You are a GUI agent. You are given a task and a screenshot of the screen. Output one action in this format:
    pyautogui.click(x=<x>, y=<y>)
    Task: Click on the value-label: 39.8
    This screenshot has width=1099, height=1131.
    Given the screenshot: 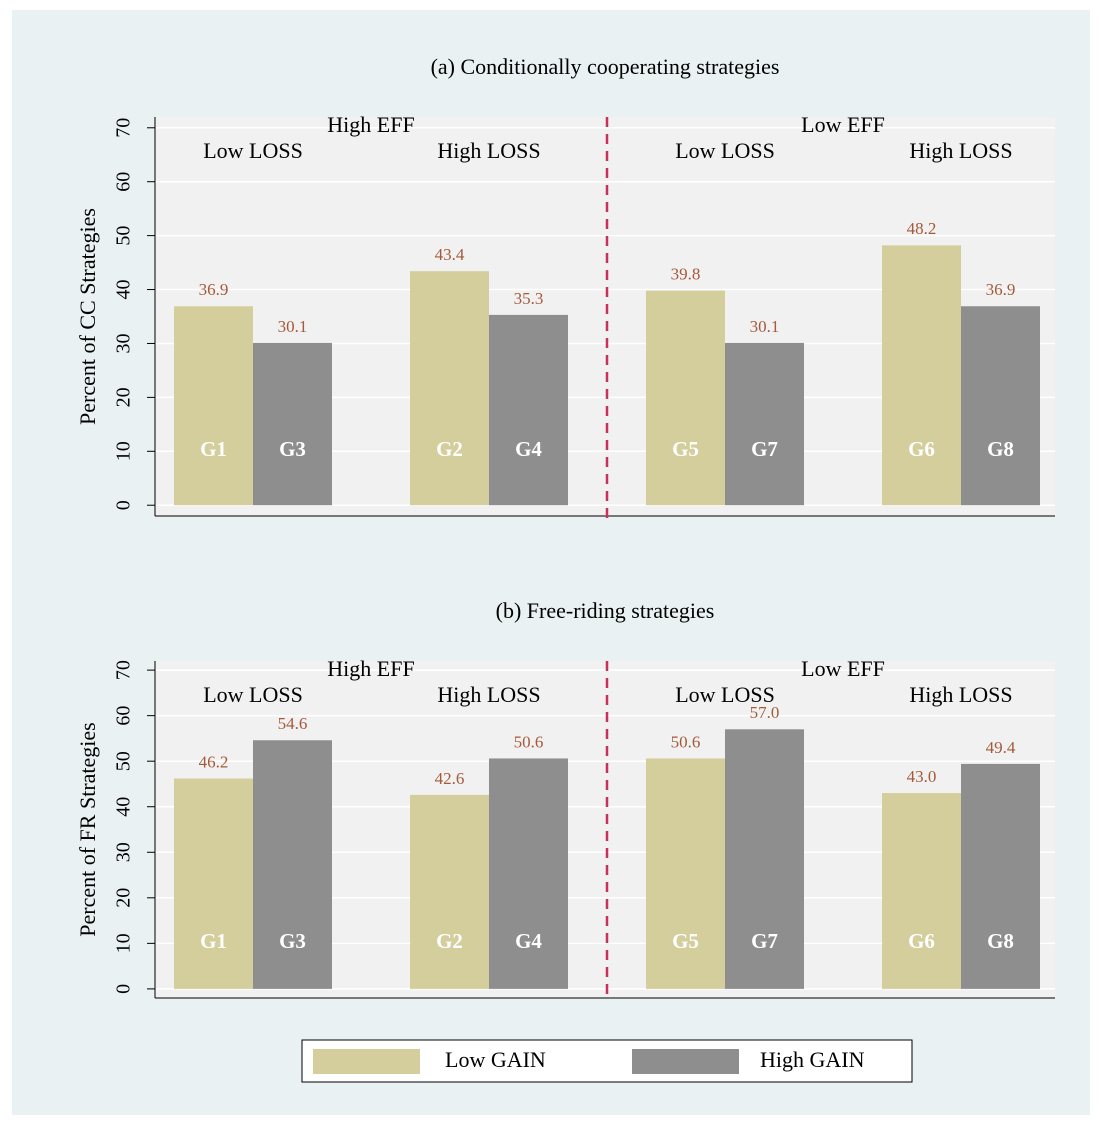 What is the action you would take?
    pyautogui.click(x=686, y=274)
    